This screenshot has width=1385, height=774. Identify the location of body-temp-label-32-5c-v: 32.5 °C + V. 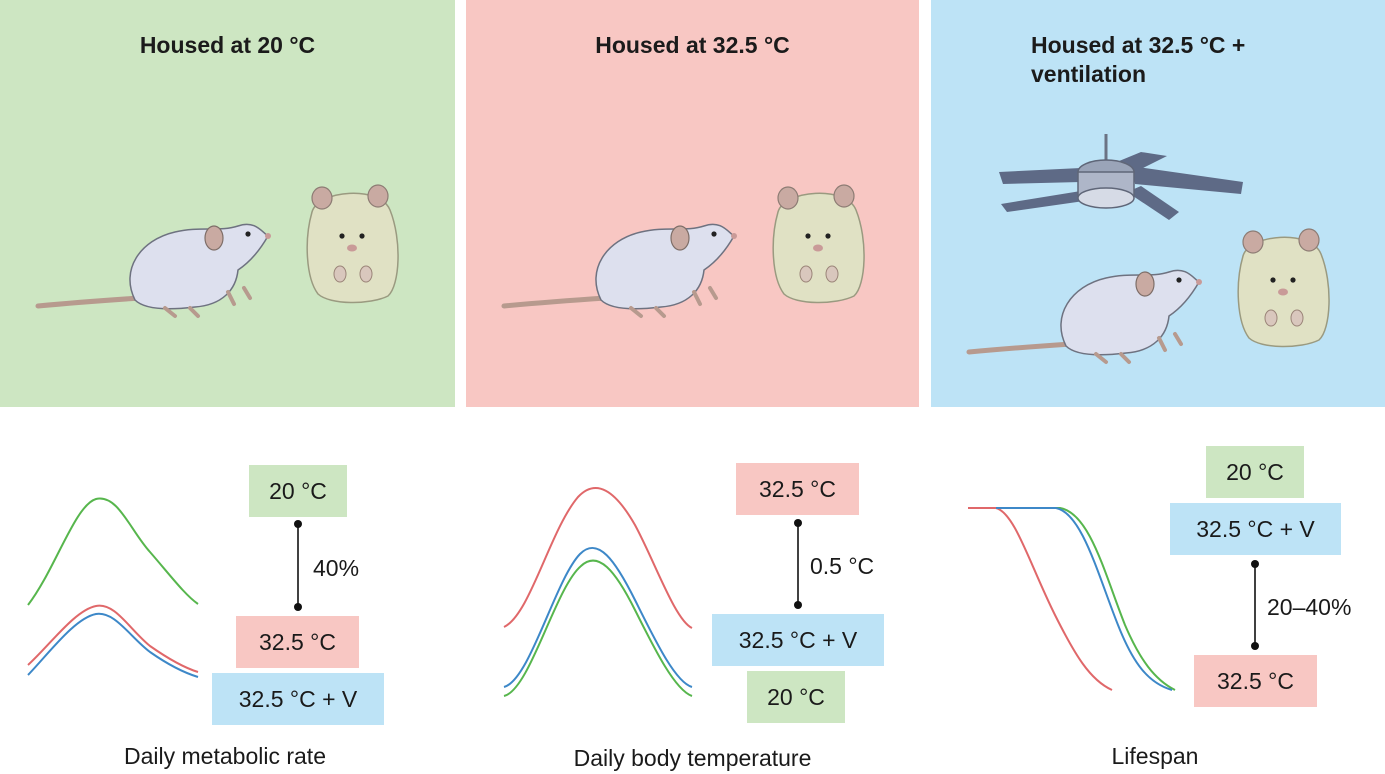
(798, 640).